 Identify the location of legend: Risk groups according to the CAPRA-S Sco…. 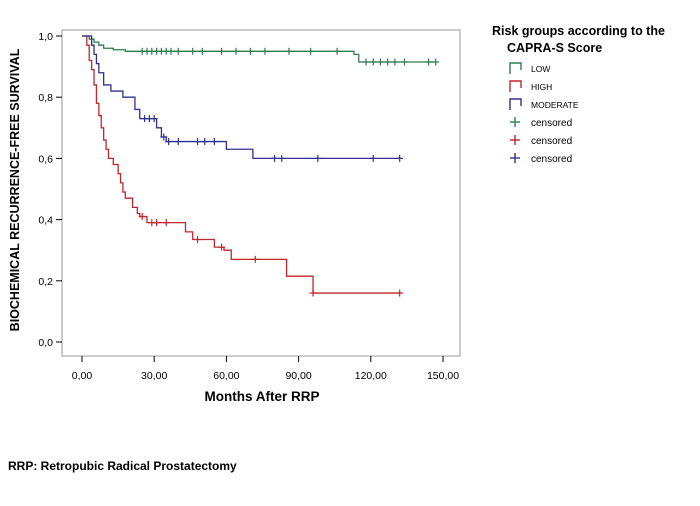
(578, 94).